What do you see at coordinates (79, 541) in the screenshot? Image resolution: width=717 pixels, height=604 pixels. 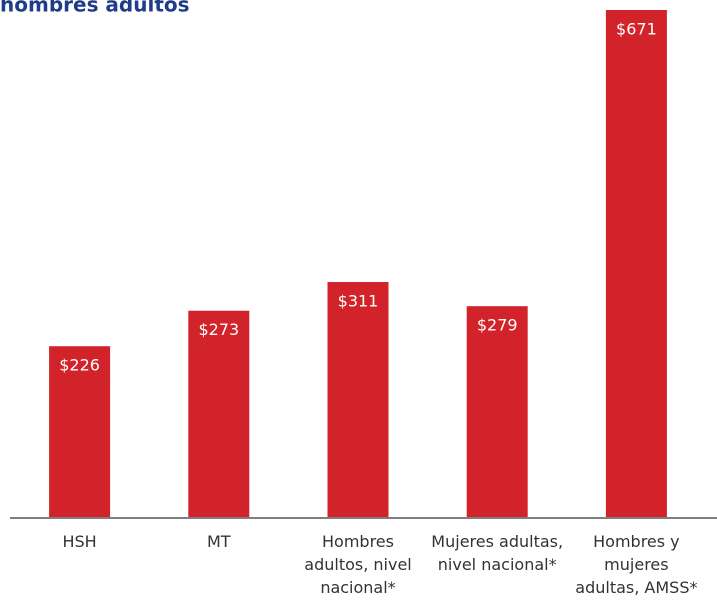 I see `x-tick-label: HSH` at bounding box center [79, 541].